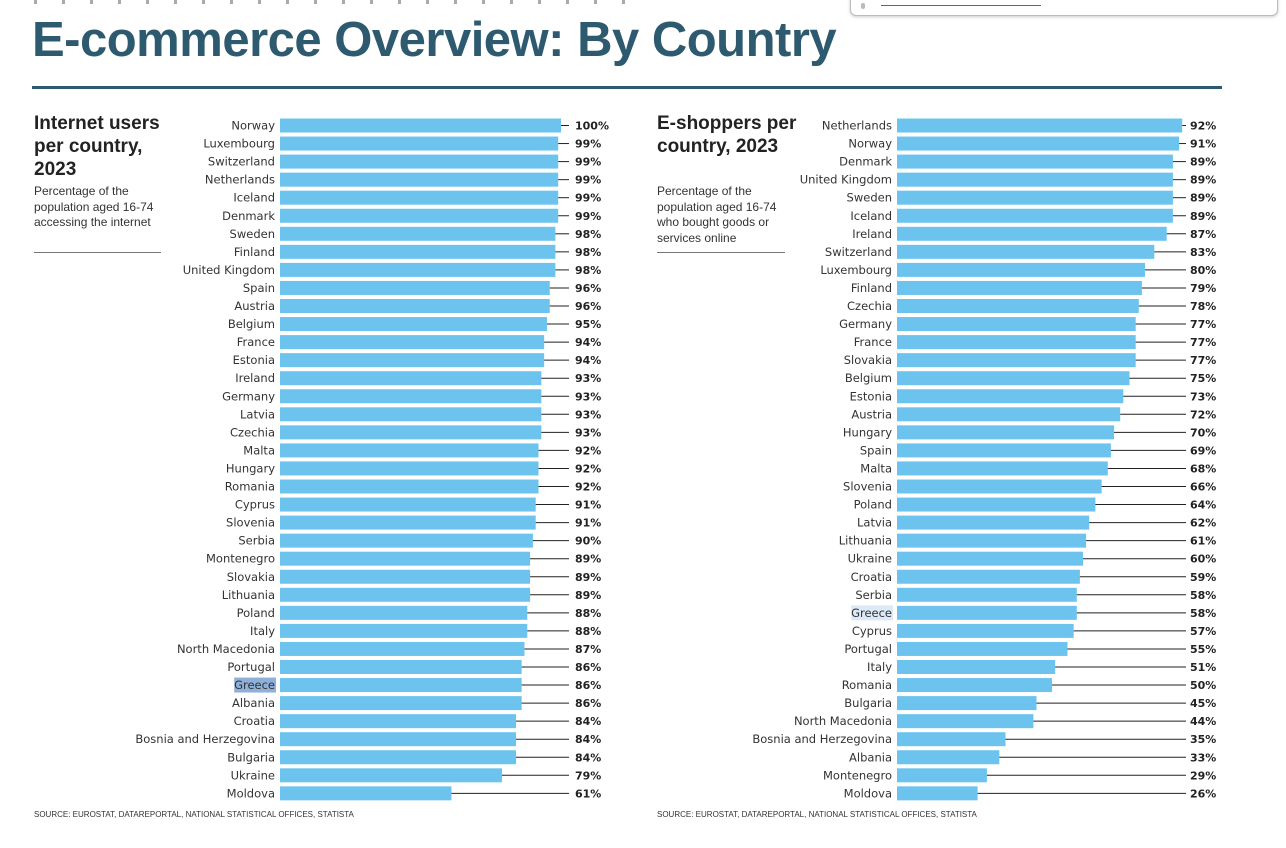 The width and height of the screenshot is (1286, 848). Describe the element at coordinates (1203, 541) in the screenshot. I see `value-label: 61%` at that location.